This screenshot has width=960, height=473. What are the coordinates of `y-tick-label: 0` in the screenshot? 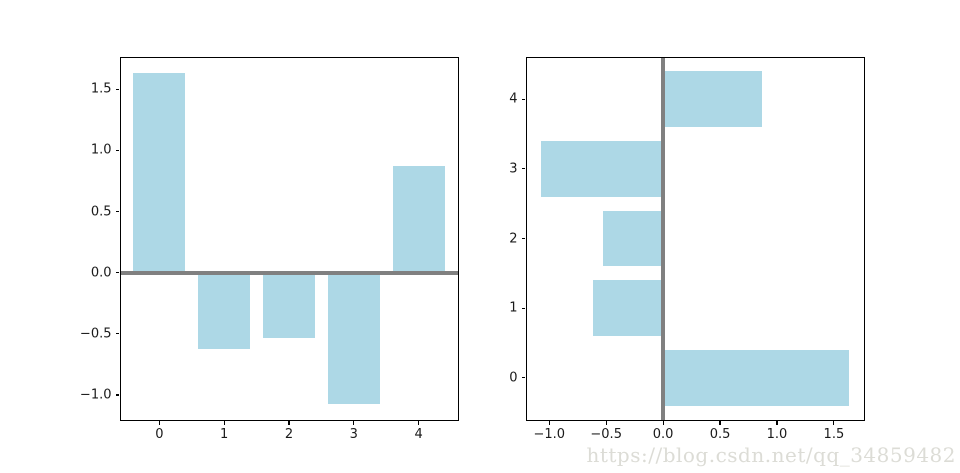 It's located at (513, 378).